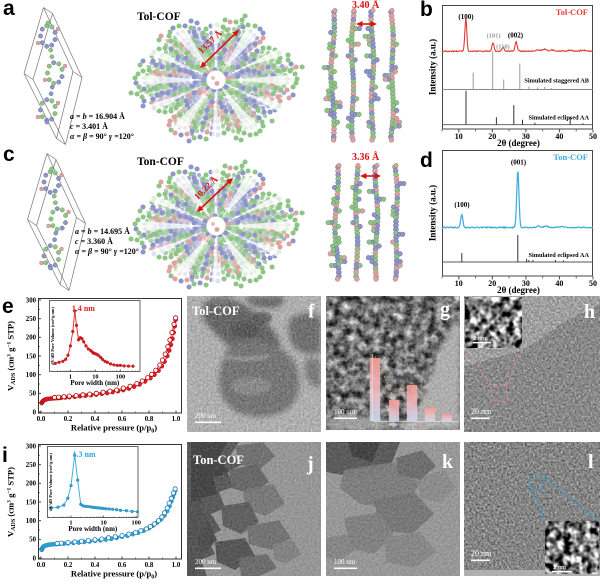 Image resolution: width=600 pixels, height=585 pixels. Describe the element at coordinates (447, 425) in the screenshot. I see `svg-text: >60` at that location.